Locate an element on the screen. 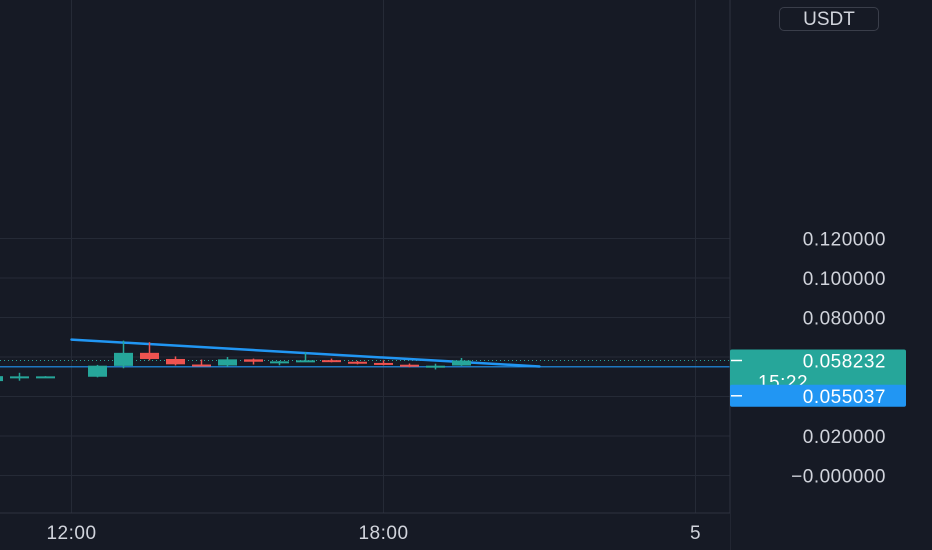 The image size is (932, 550). time-tick-label: 5 is located at coordinates (695, 533).